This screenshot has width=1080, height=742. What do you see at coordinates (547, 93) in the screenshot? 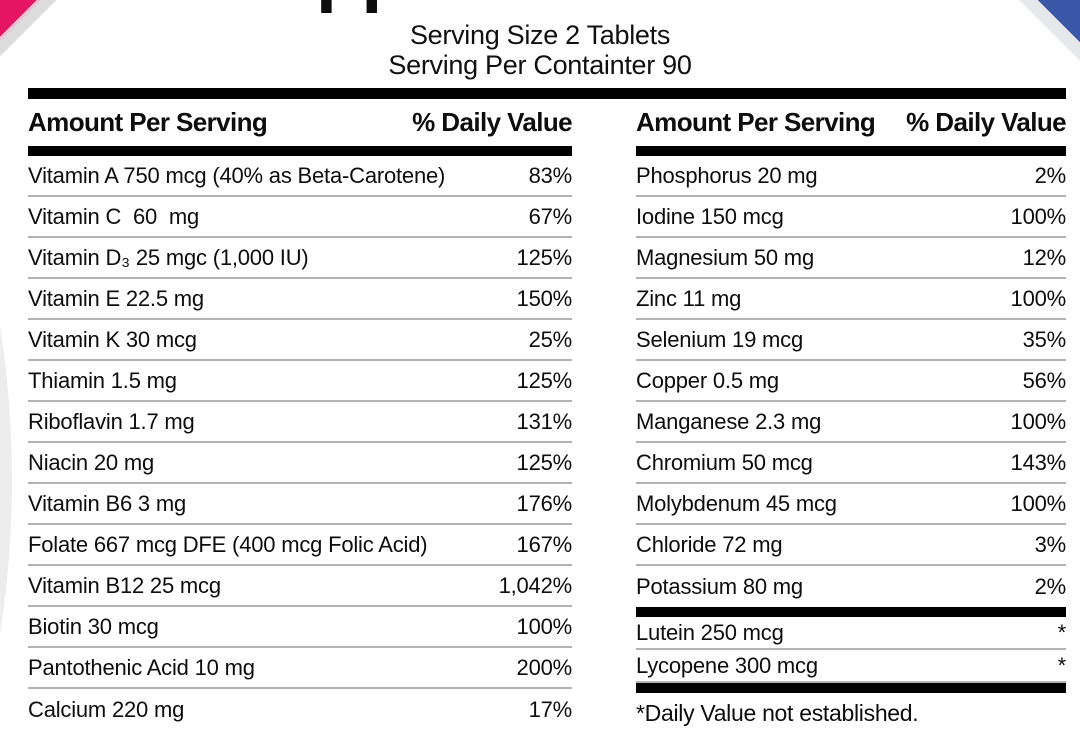
I see `top-divider-bar` at bounding box center [547, 93].